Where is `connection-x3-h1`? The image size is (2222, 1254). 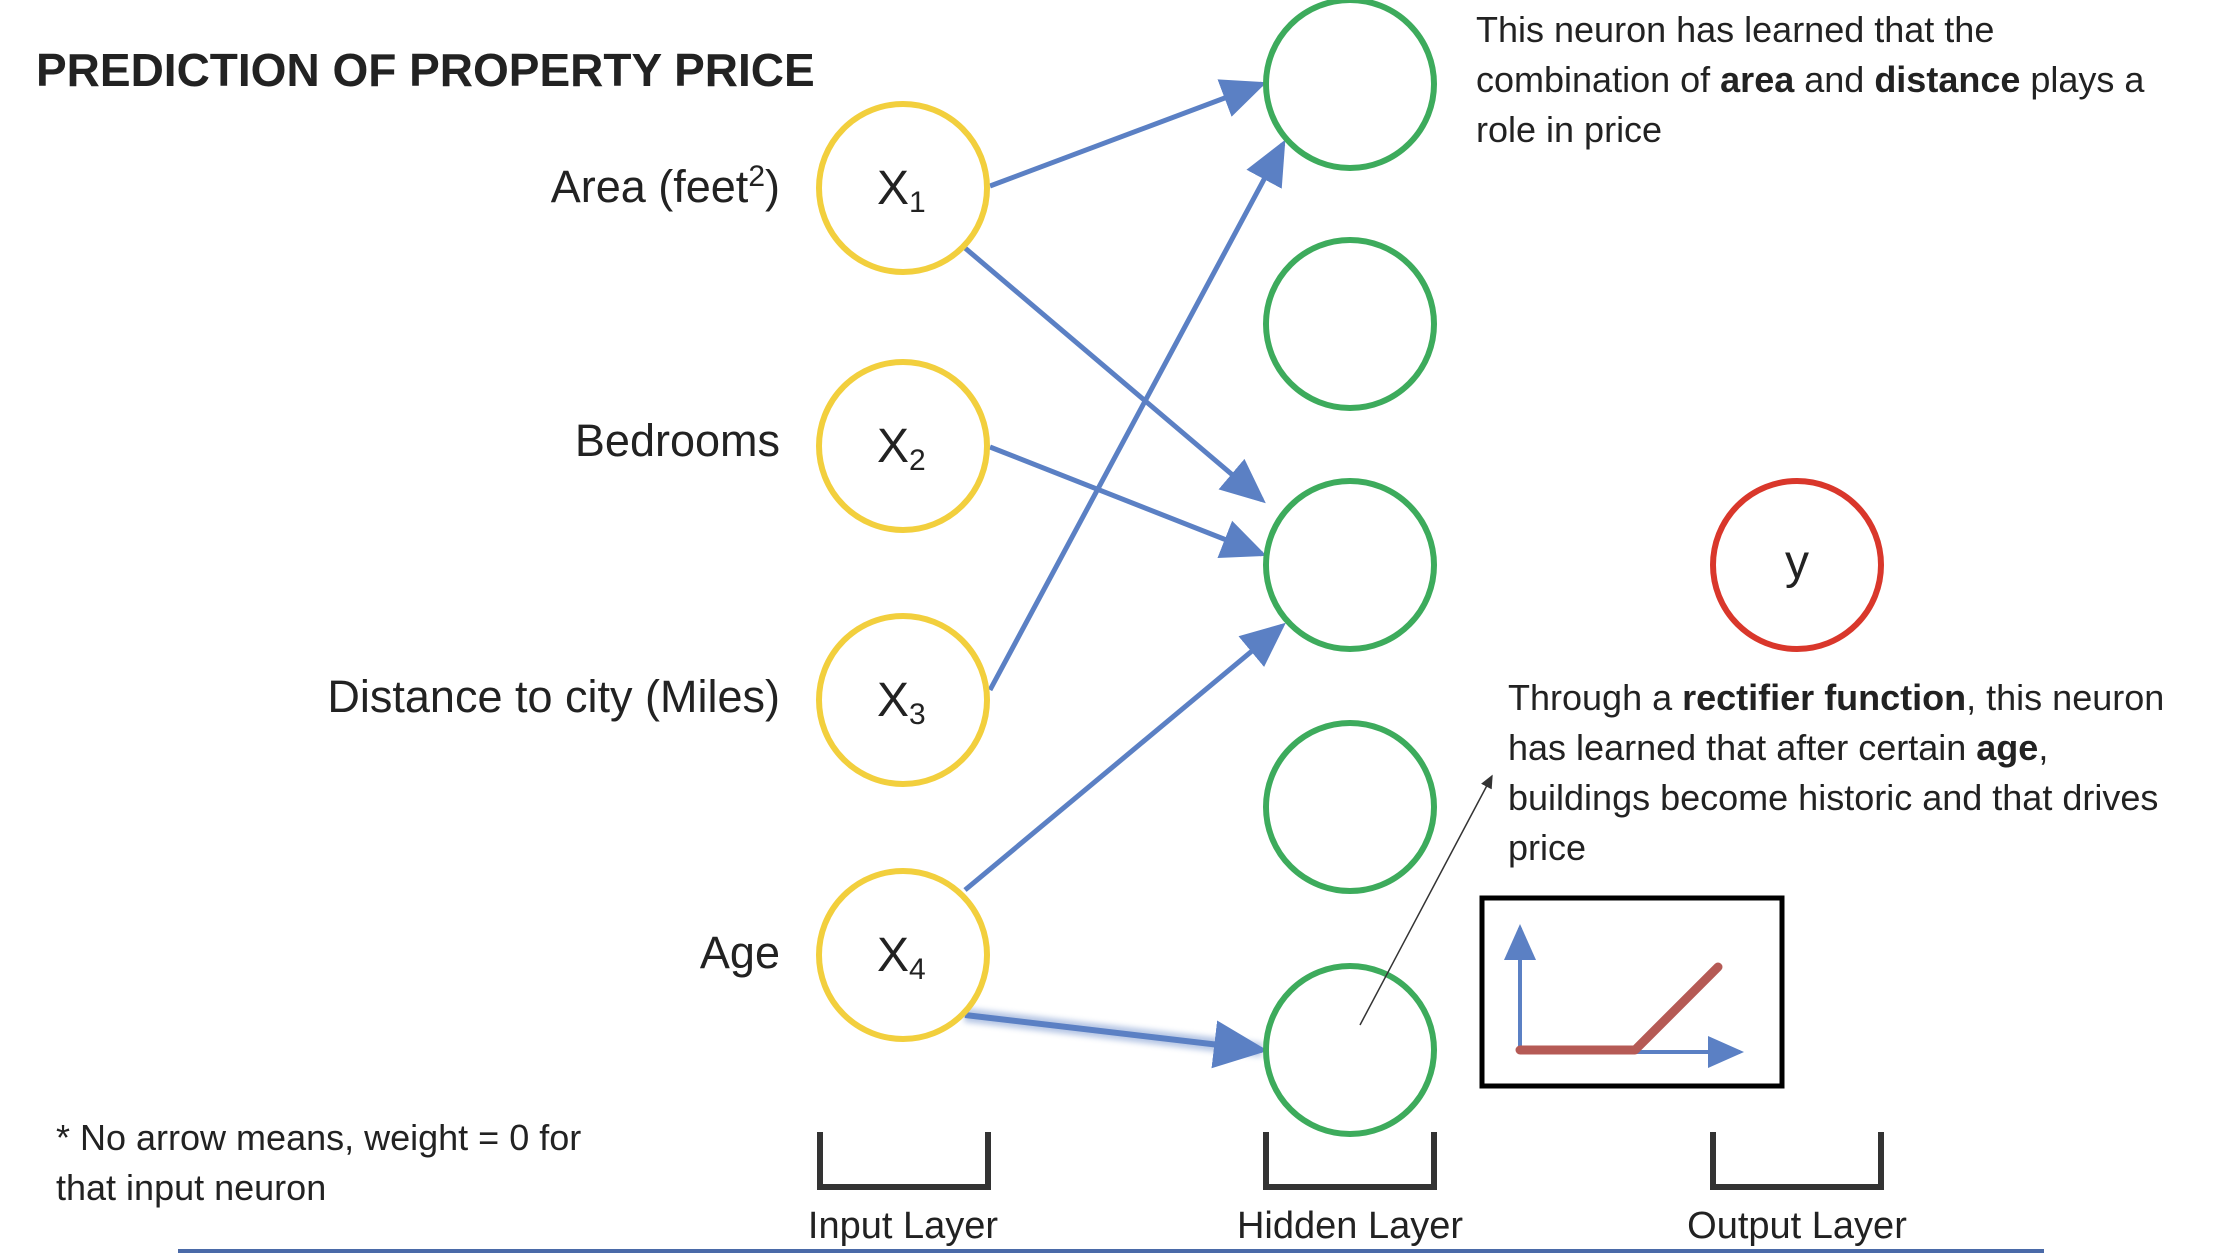 connection-x3-h1 is located at coordinates (1136, 415).